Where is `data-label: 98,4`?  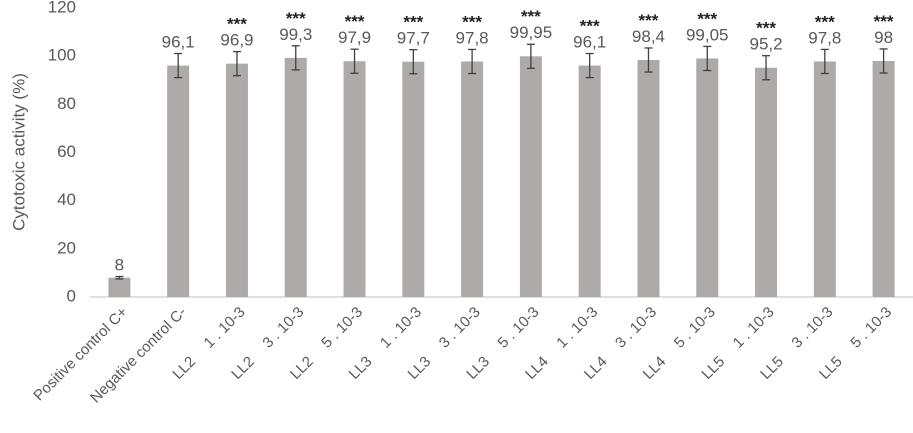
data-label: 98,4 is located at coordinates (648, 36).